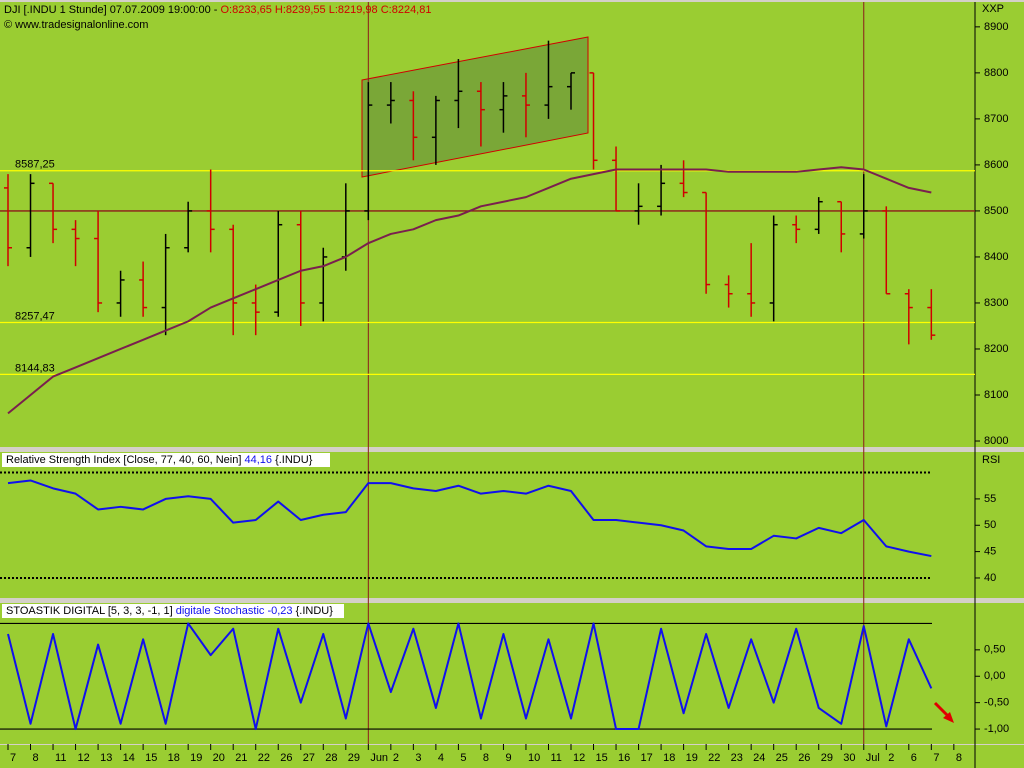 The height and width of the screenshot is (768, 1024). What do you see at coordinates (129, 758) in the screenshot?
I see `x-tick-label: 14` at bounding box center [129, 758].